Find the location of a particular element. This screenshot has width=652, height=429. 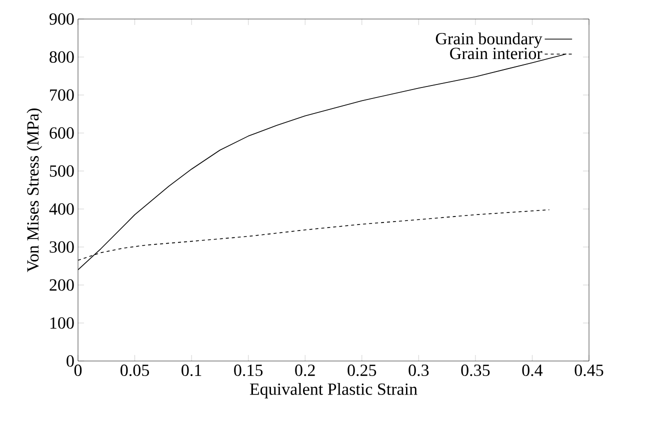

y-tick-label: 0 is located at coordinates (70, 361).